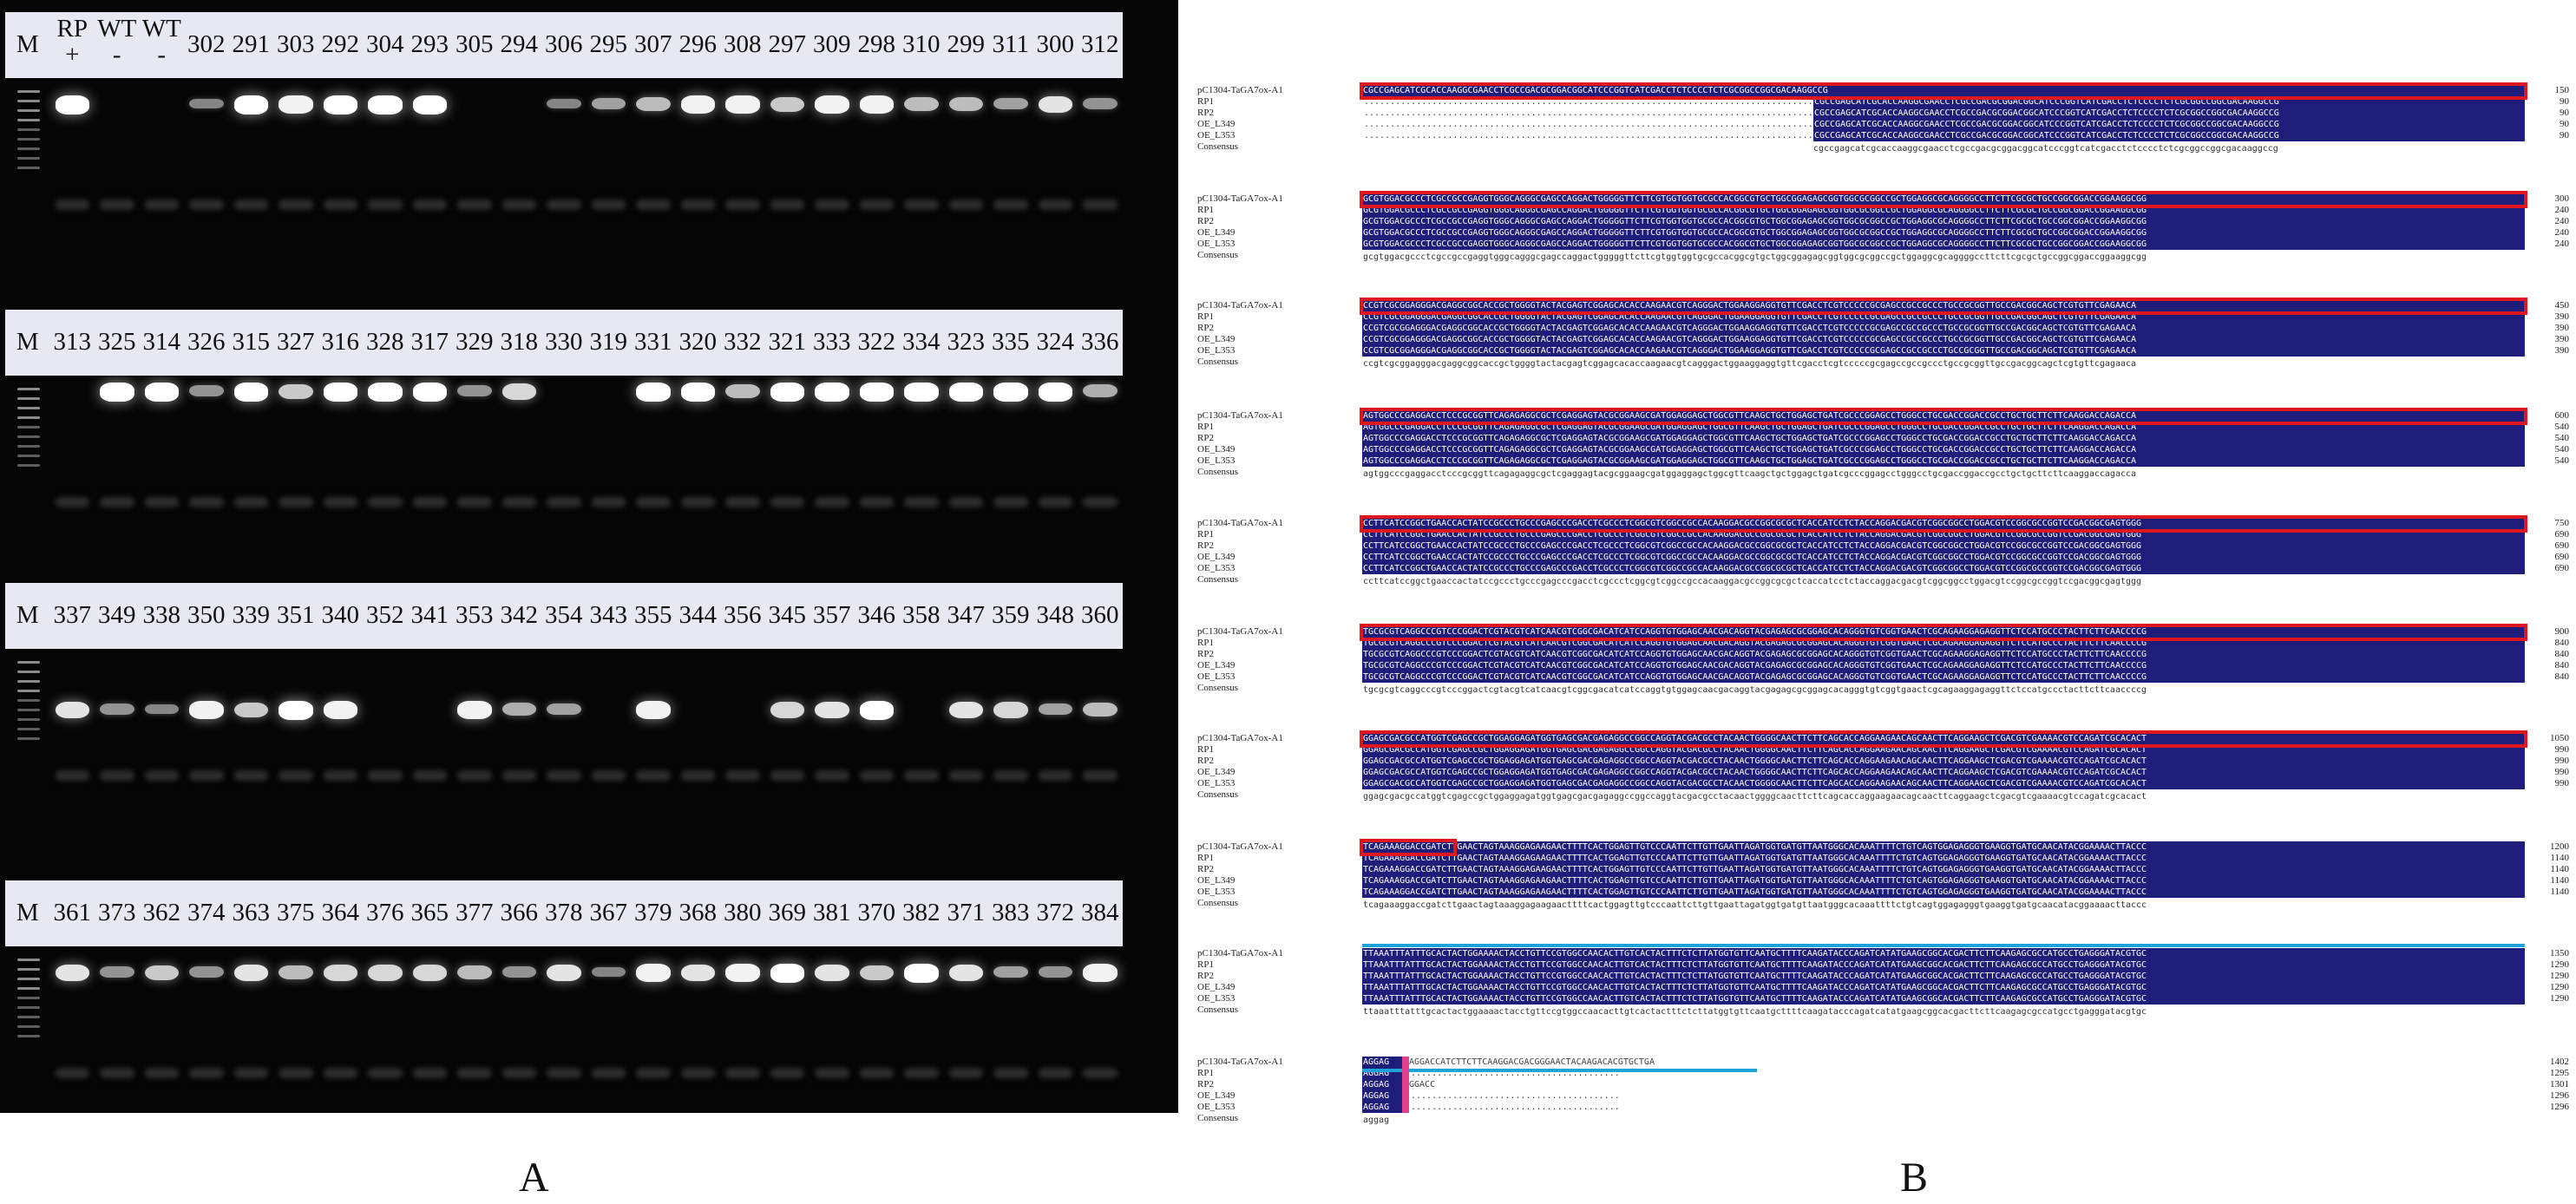 The width and height of the screenshot is (2576, 1204). What do you see at coordinates (1205, 221) in the screenshot?
I see `sequence-name: RP2` at bounding box center [1205, 221].